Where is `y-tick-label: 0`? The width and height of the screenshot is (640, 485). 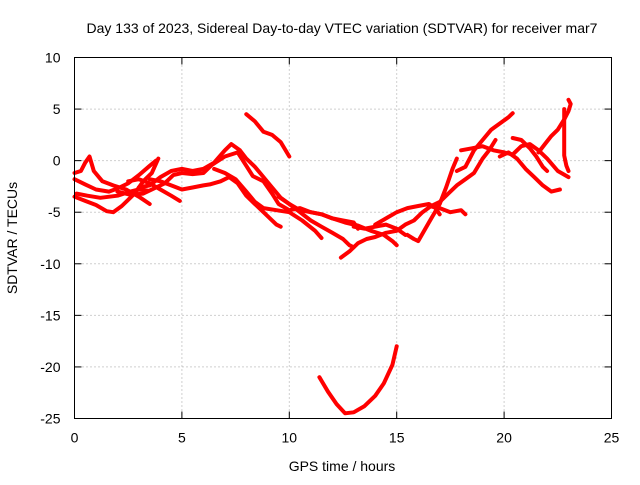
y-tick-label: 0 is located at coordinates (57, 161).